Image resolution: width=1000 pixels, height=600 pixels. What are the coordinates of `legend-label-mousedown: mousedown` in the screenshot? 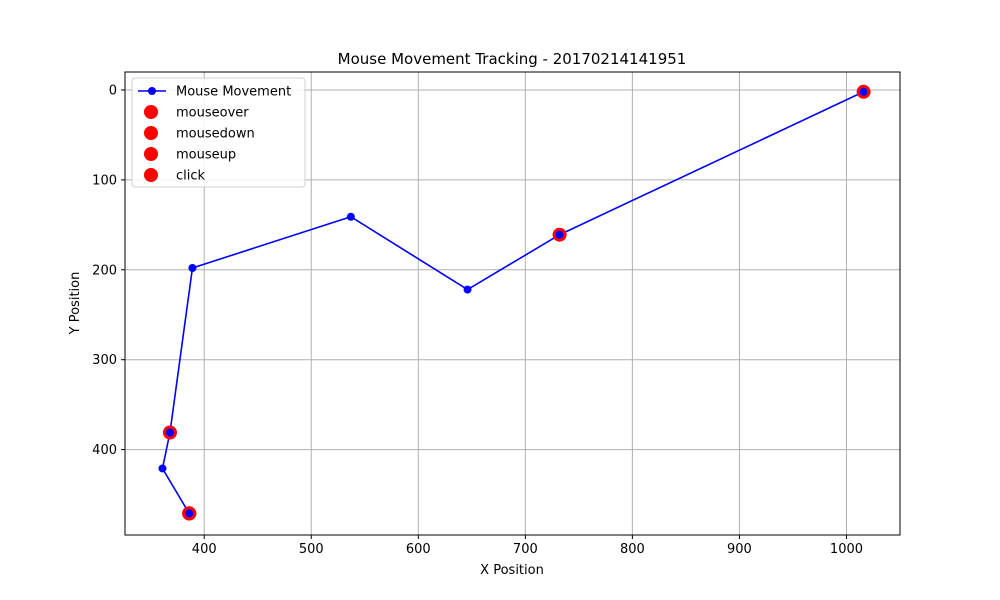 It's located at (215, 134).